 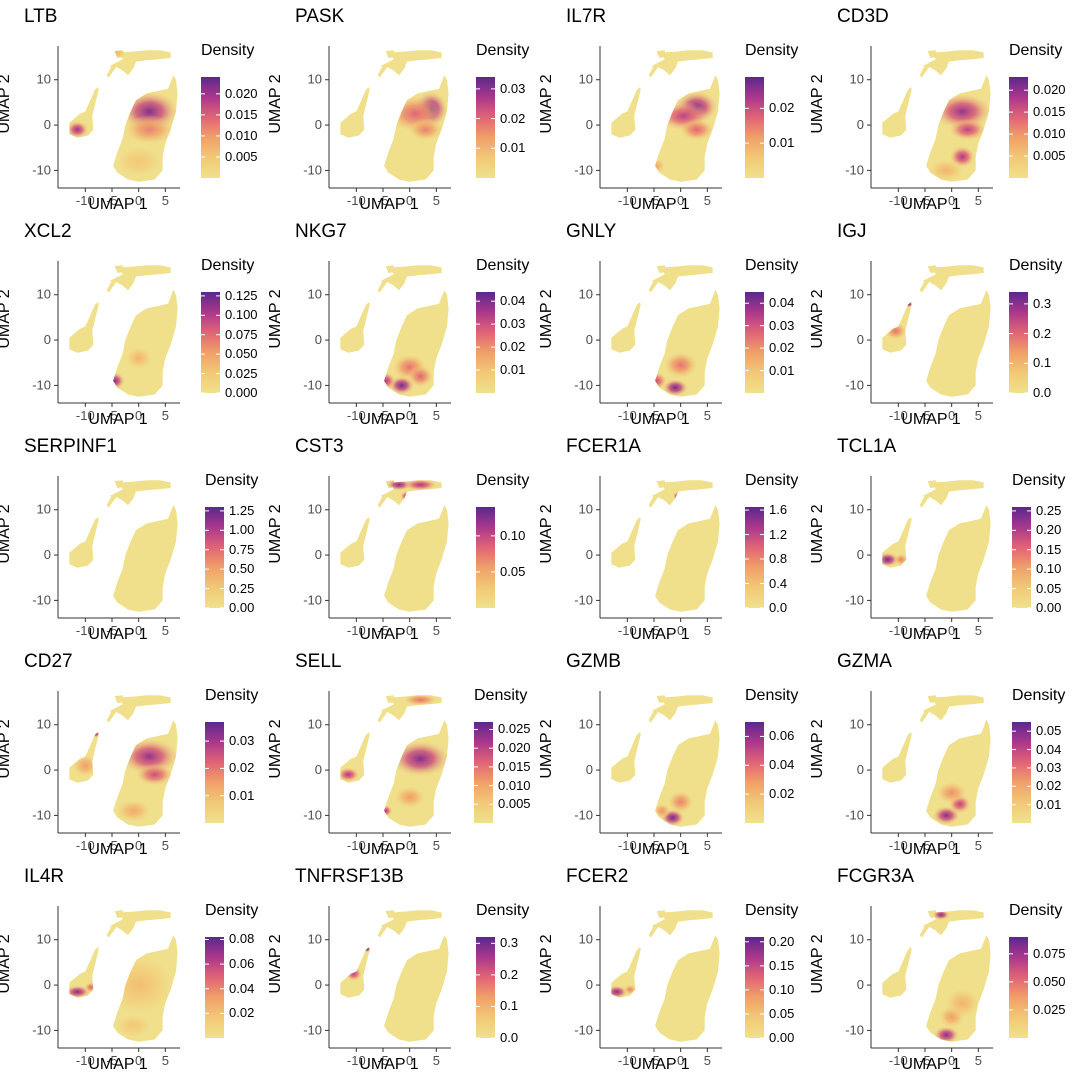 I want to click on panel-title: SELL, so click(x=318, y=661).